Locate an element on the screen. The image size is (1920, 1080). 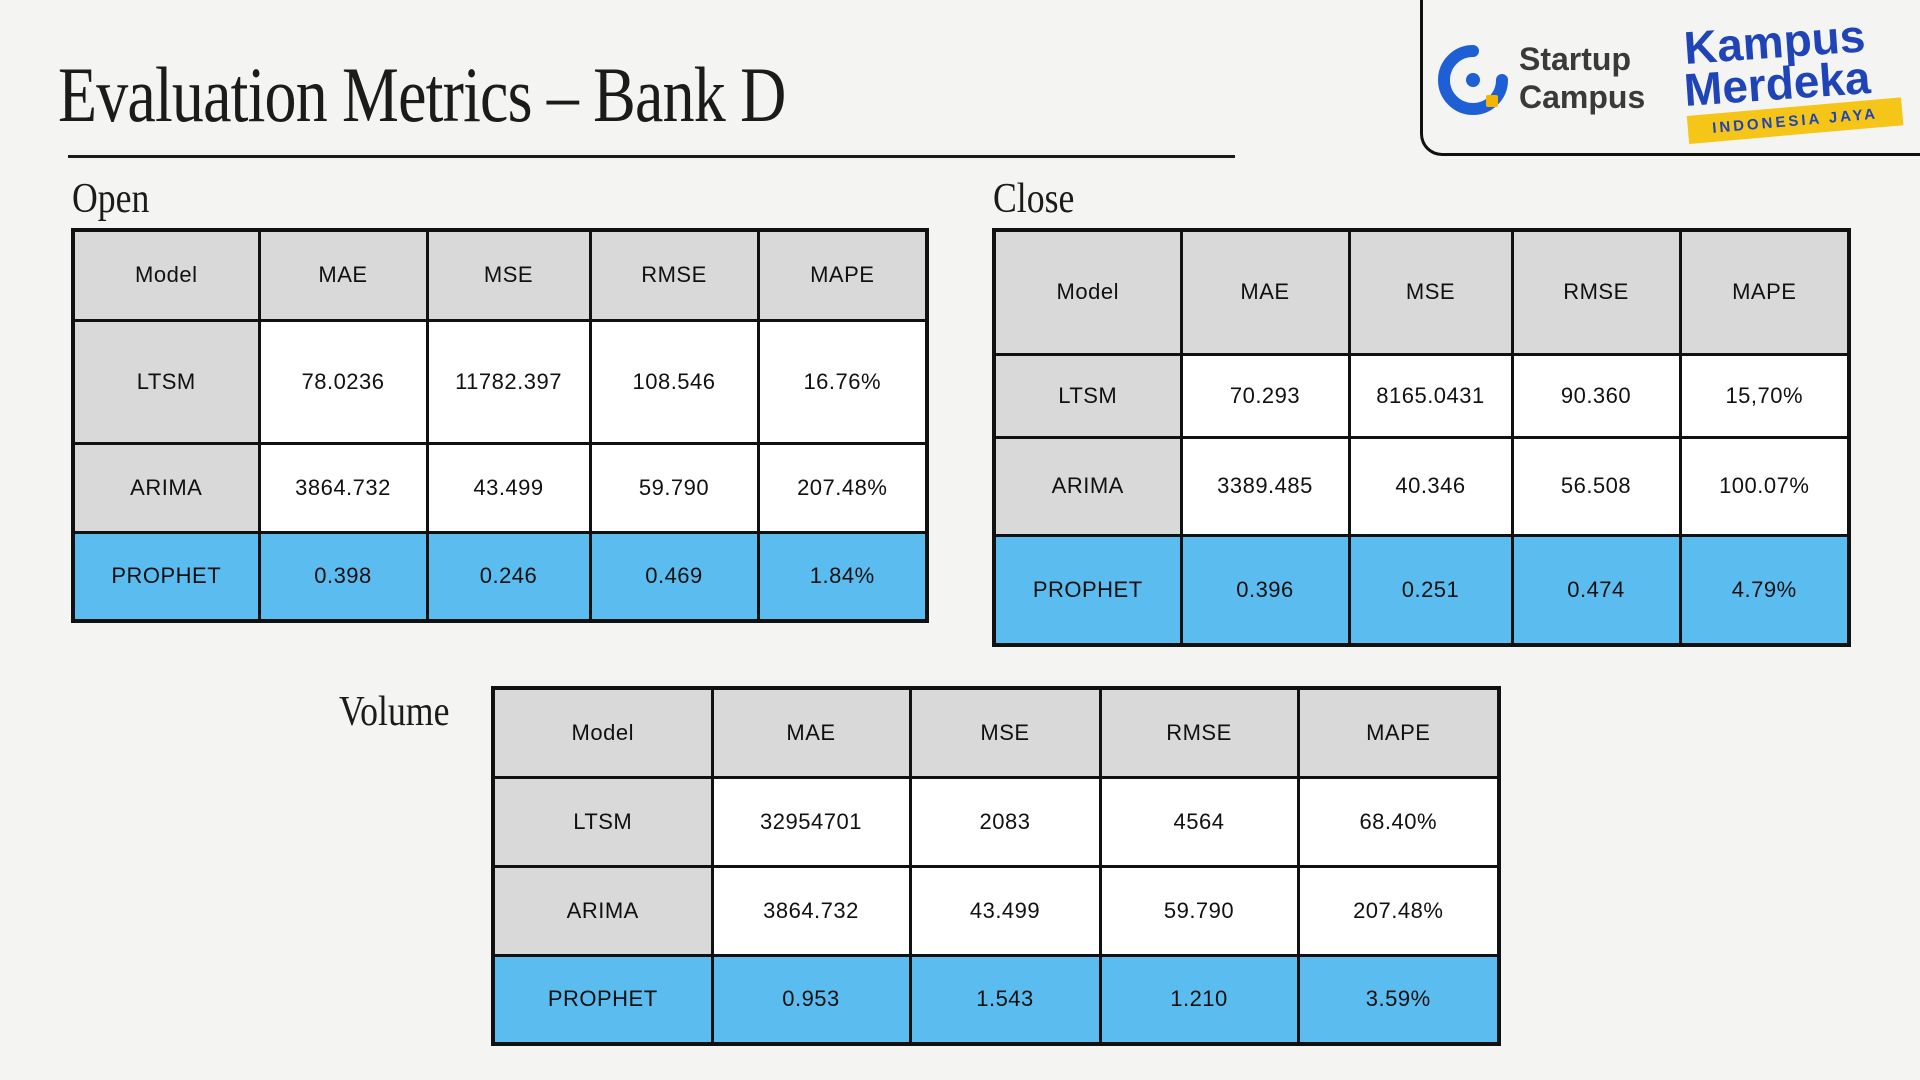
rmse-cell: 108.546 is located at coordinates (674, 381).